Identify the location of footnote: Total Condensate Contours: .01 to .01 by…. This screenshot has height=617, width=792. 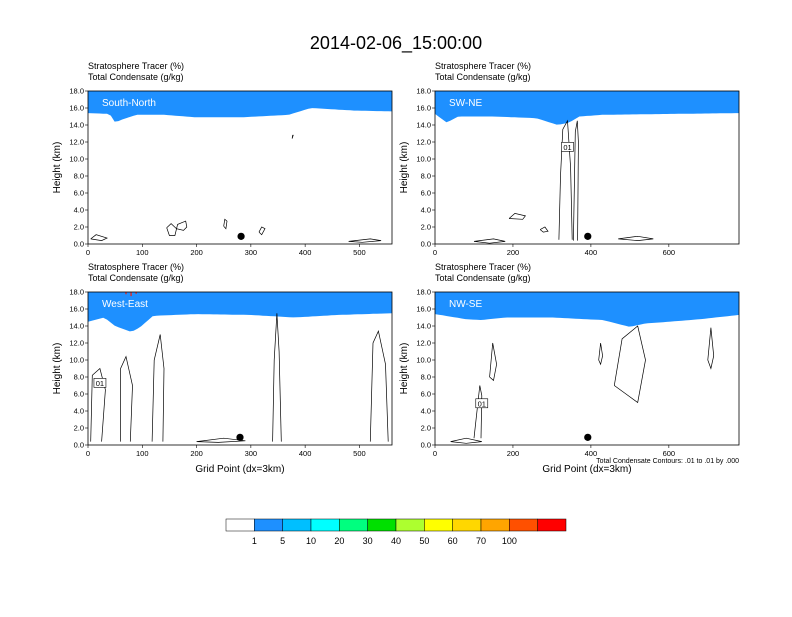
(667, 461).